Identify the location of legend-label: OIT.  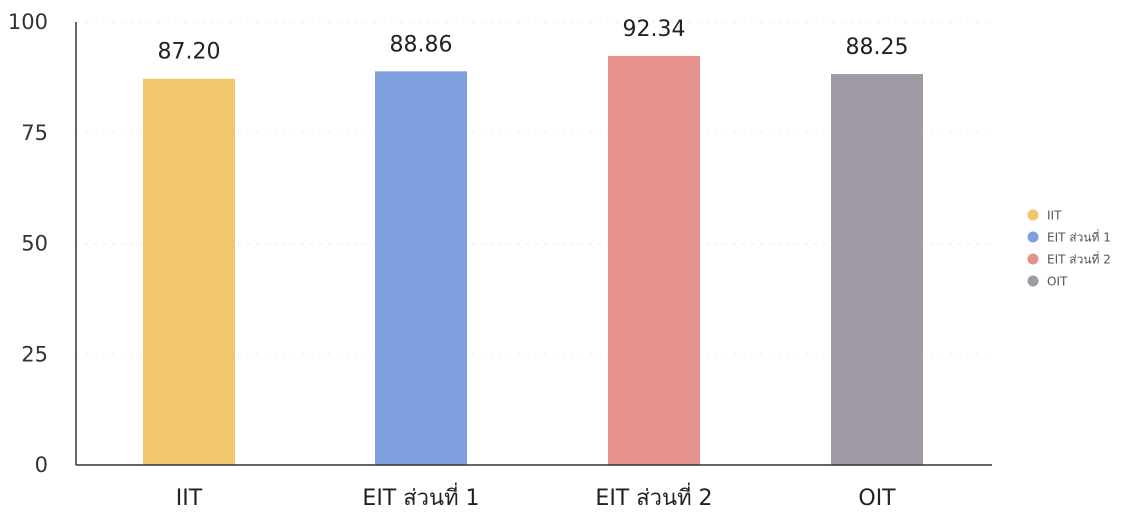
(1057, 282).